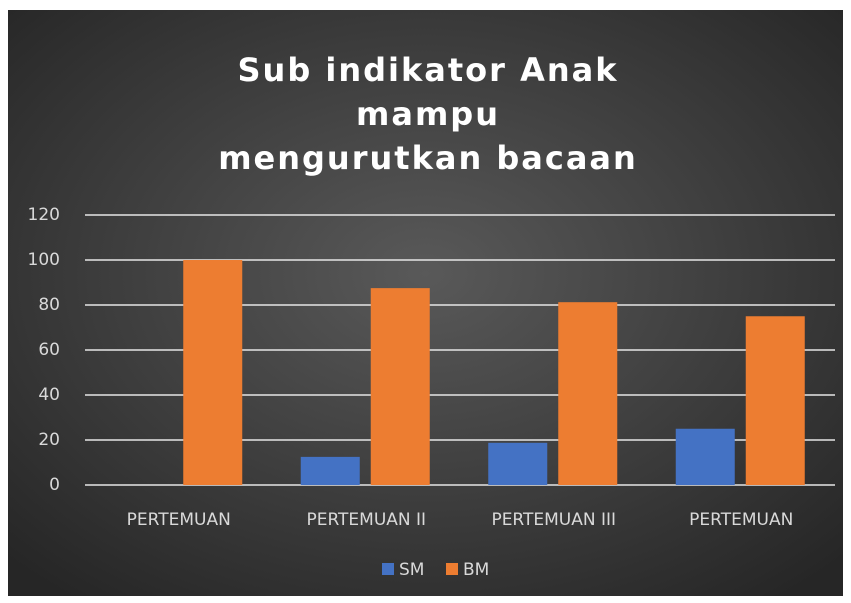 The width and height of the screenshot is (851, 603). Describe the element at coordinates (476, 570) in the screenshot. I see `legend-label: BM` at that location.